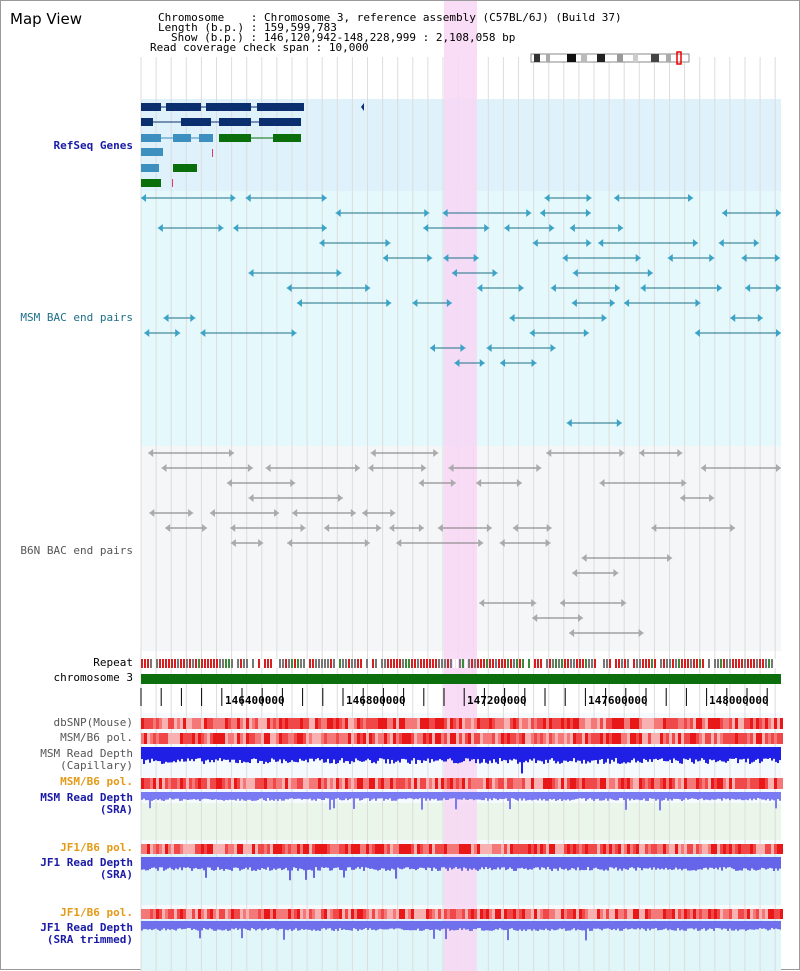  Describe the element at coordinates (287, 138) in the screenshot. I see `refseq-gene-exon` at that location.